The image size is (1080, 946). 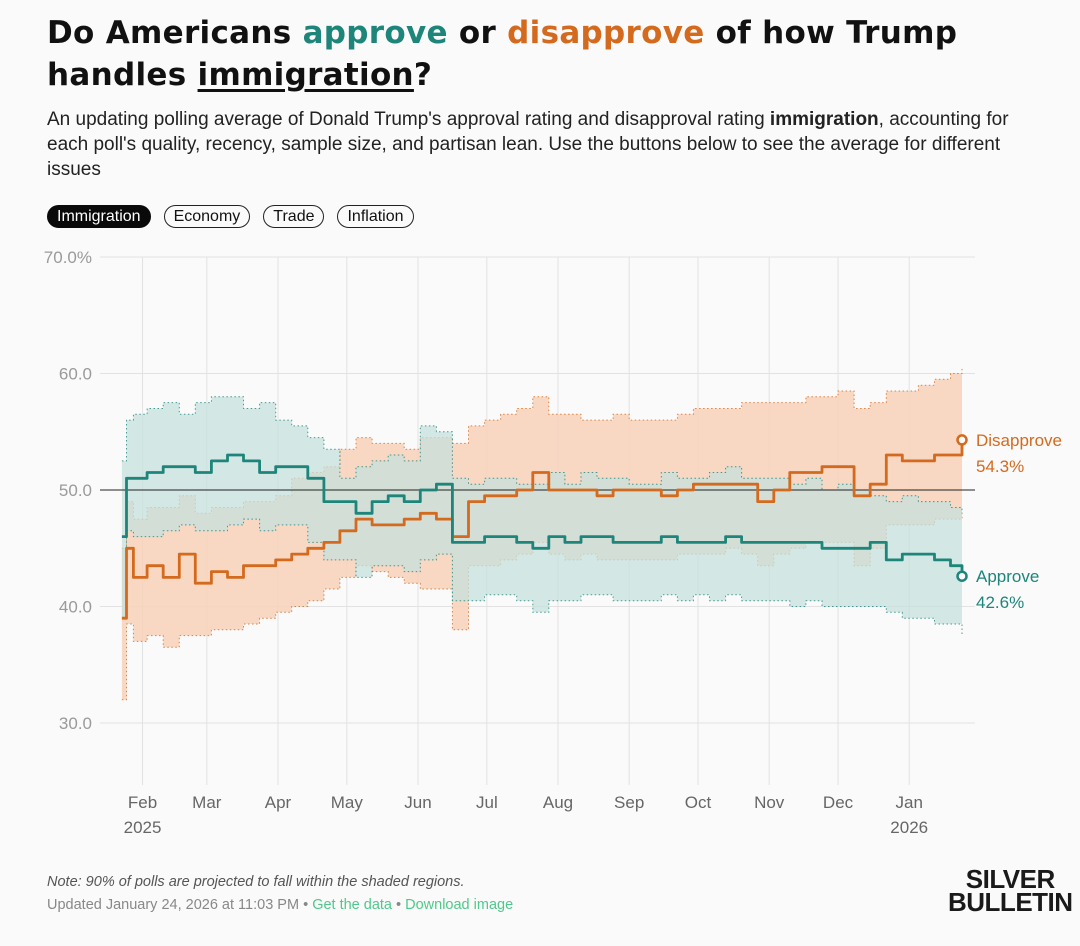 I want to click on end-labels: Disapprove 54.3% Approve 42.6%, so click(x=1019, y=521).